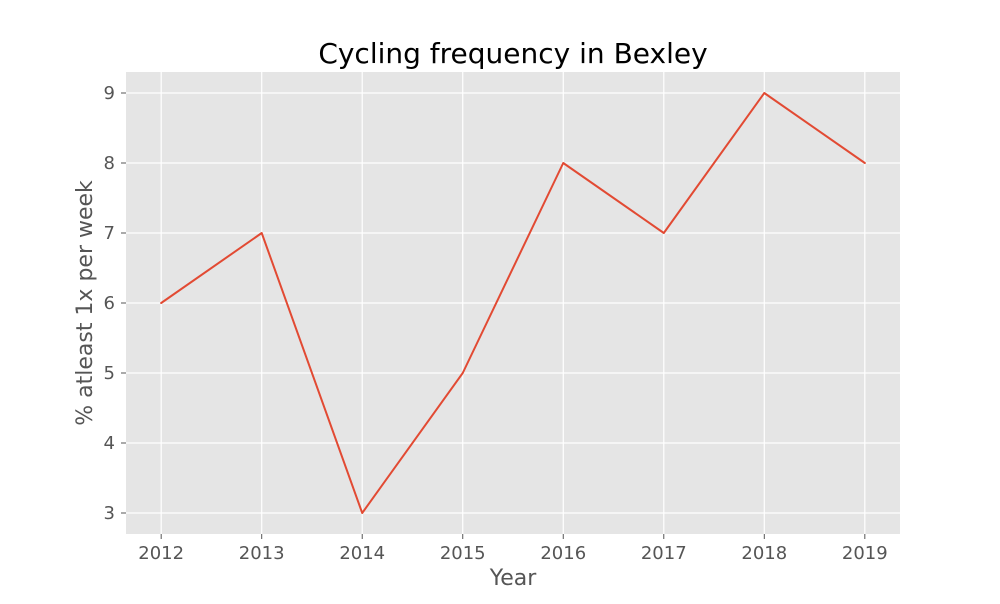  I want to click on y-tick-label-9: 9, so click(109, 93).